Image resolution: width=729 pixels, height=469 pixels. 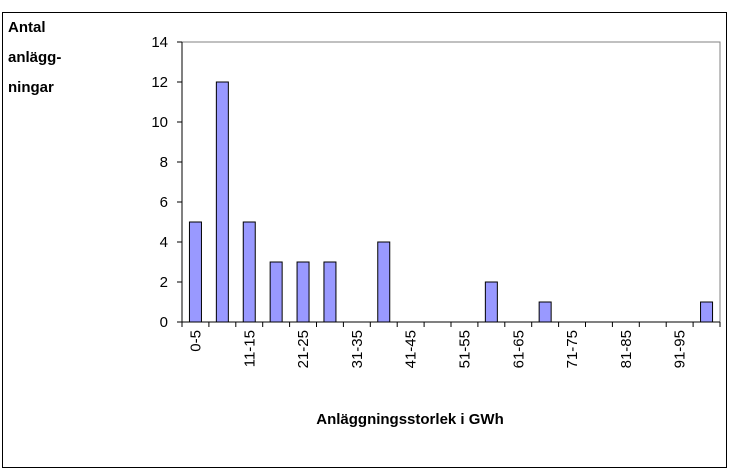 What do you see at coordinates (34, 57) in the screenshot?
I see `y-axis-label: anlägg-` at bounding box center [34, 57].